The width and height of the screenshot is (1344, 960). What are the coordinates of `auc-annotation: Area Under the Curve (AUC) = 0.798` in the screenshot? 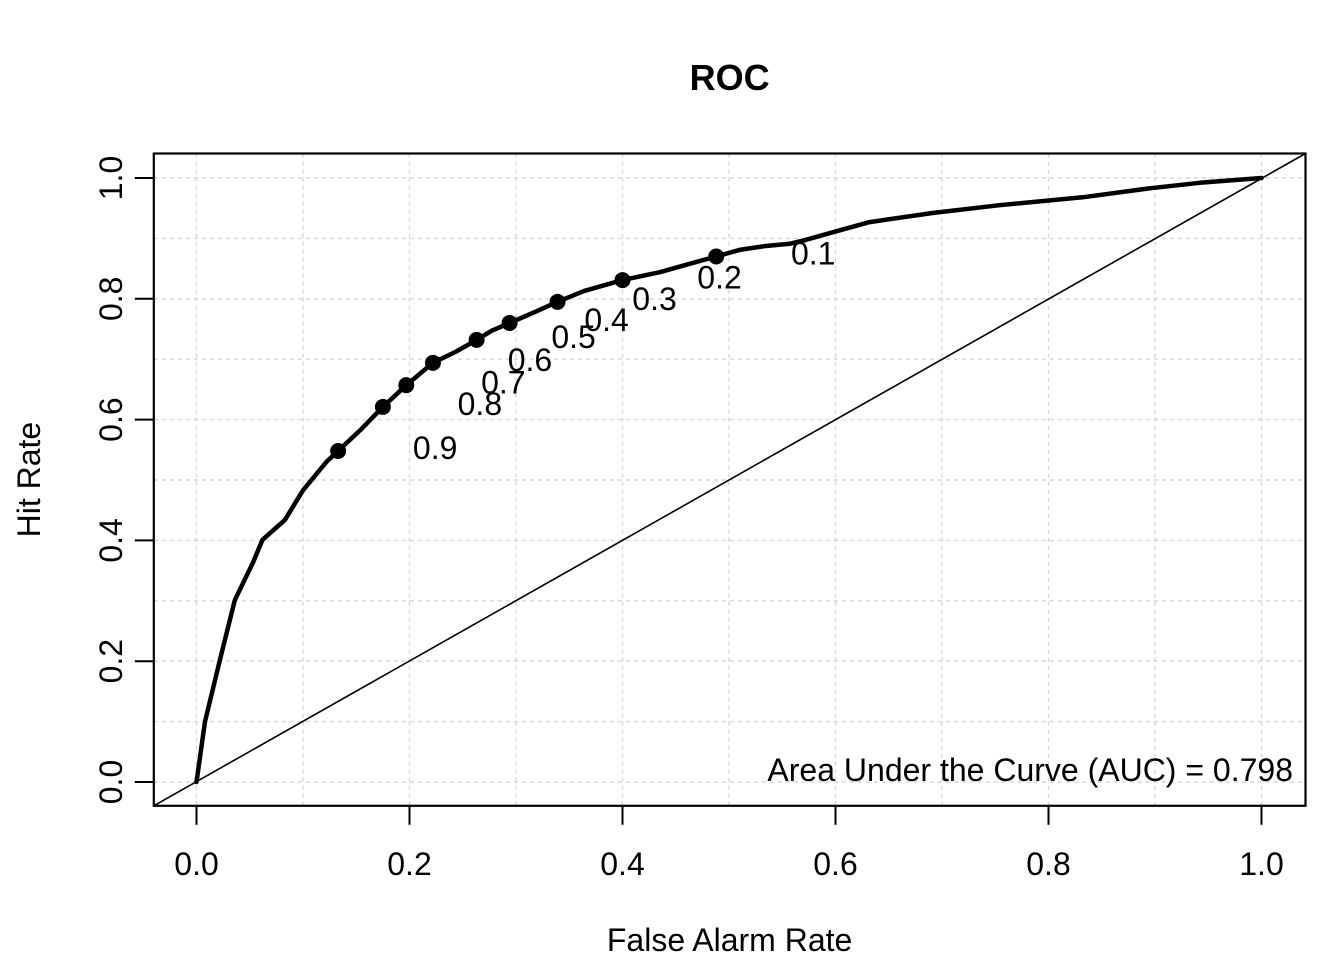 It's located at (1030, 770).